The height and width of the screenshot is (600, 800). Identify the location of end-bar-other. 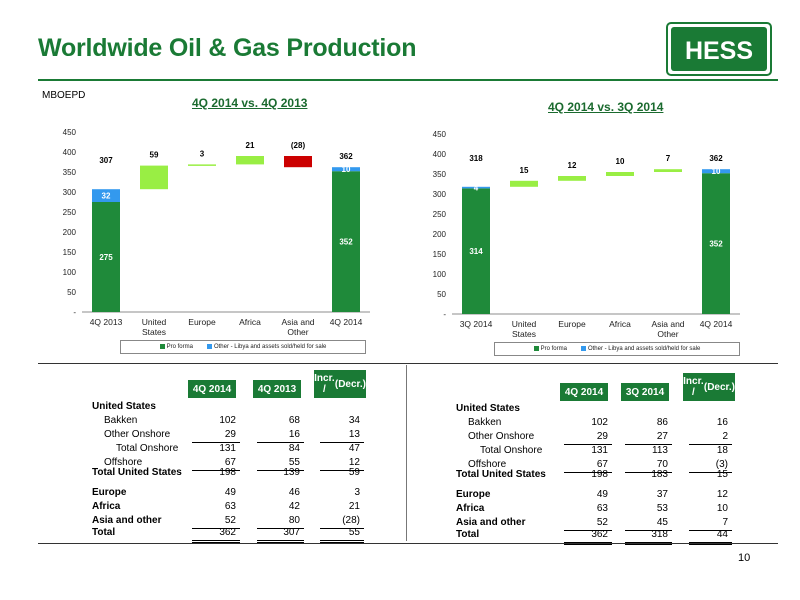
(716, 171).